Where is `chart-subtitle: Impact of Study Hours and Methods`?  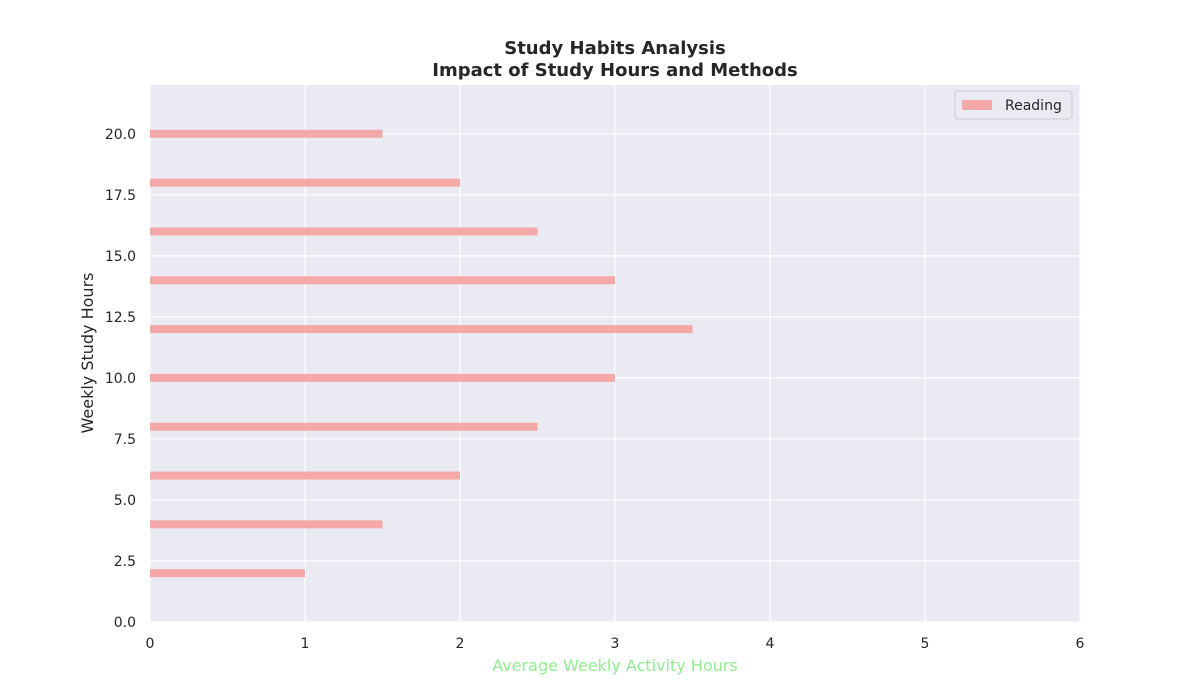 chart-subtitle: Impact of Study Hours and Methods is located at coordinates (614, 70).